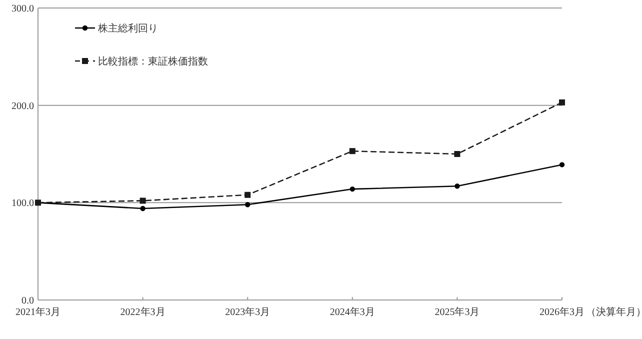  I want to click on x-tick-label: 2021年3月, so click(38, 312).